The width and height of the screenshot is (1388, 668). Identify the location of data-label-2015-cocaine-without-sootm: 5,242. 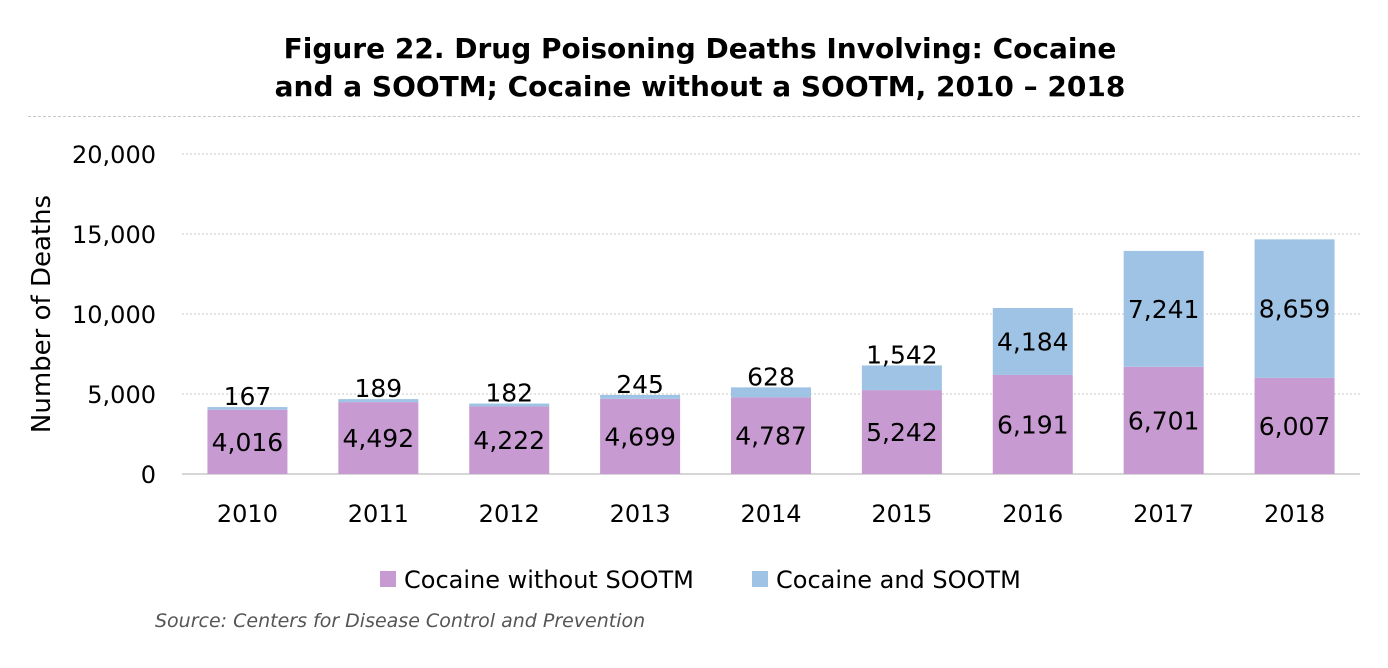
(902, 432).